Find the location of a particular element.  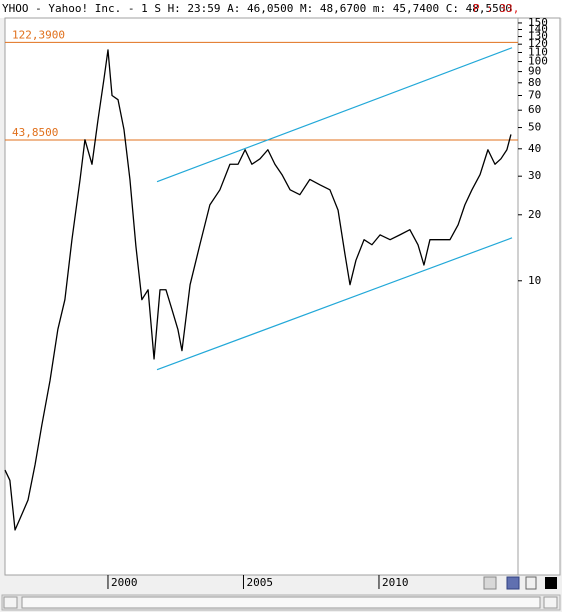

y-tick-label: 40 is located at coordinates (534, 148).